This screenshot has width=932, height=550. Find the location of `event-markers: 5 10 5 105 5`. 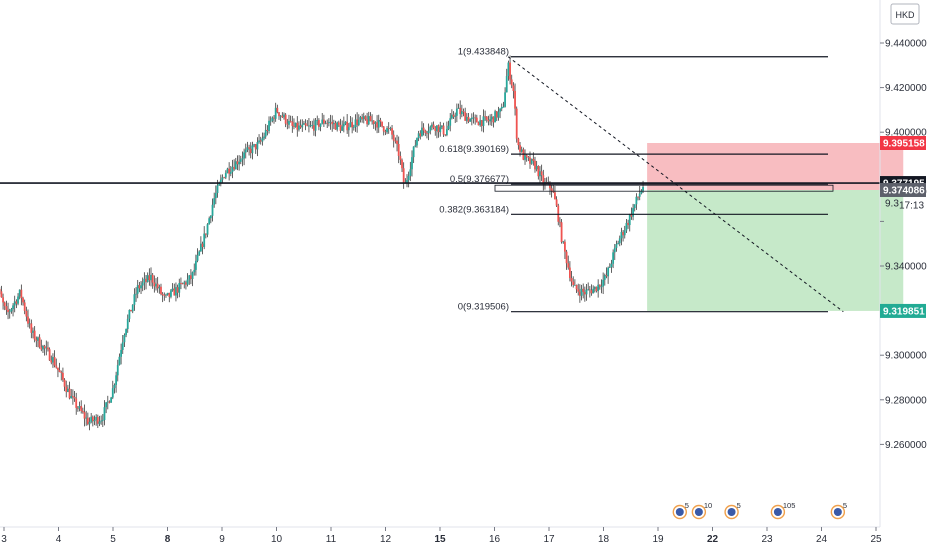

event-markers: 5 10 5 105 5 is located at coordinates (759, 510).